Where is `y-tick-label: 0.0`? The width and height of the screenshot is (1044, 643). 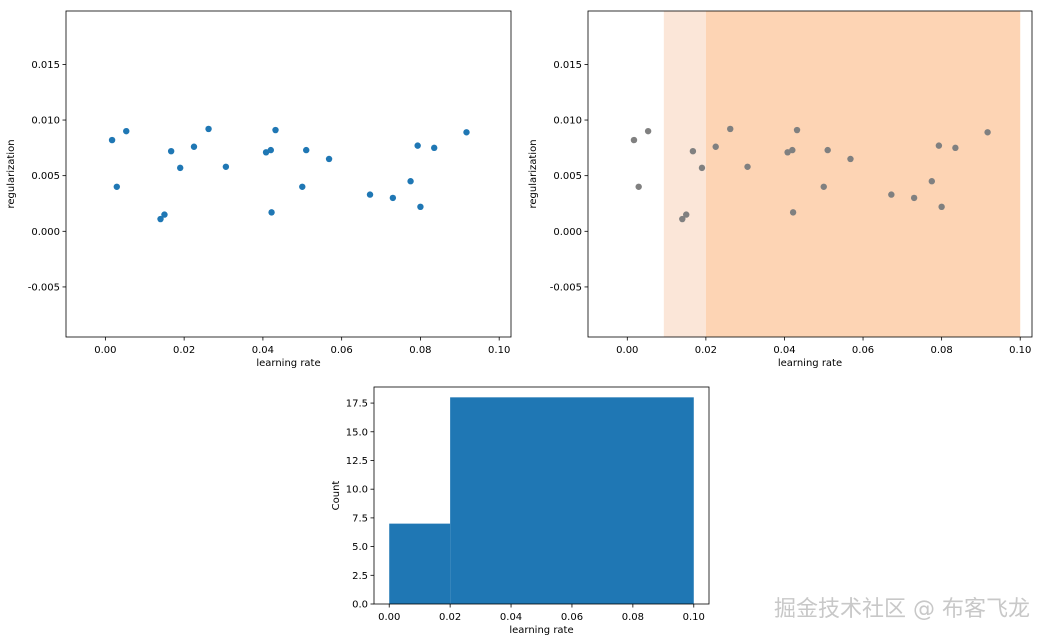 y-tick-label: 0.0 is located at coordinates (360, 605).